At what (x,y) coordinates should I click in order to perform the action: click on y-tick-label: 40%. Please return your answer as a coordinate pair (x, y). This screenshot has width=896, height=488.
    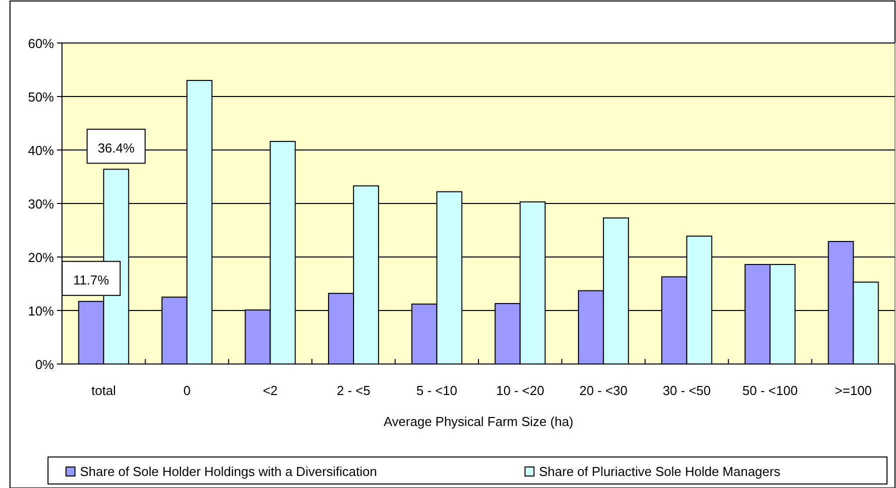
    Looking at the image, I should click on (41, 150).